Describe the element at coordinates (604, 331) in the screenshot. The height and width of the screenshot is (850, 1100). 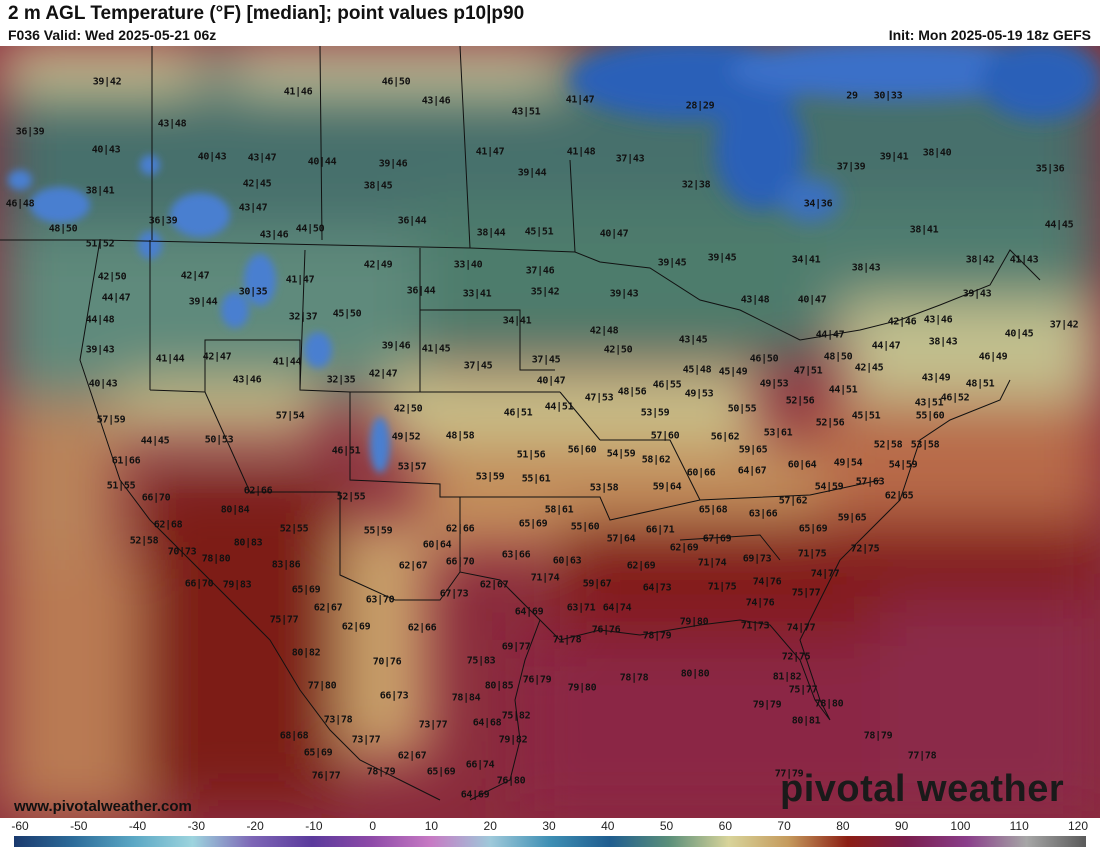
I see `point-value: 42|48` at that location.